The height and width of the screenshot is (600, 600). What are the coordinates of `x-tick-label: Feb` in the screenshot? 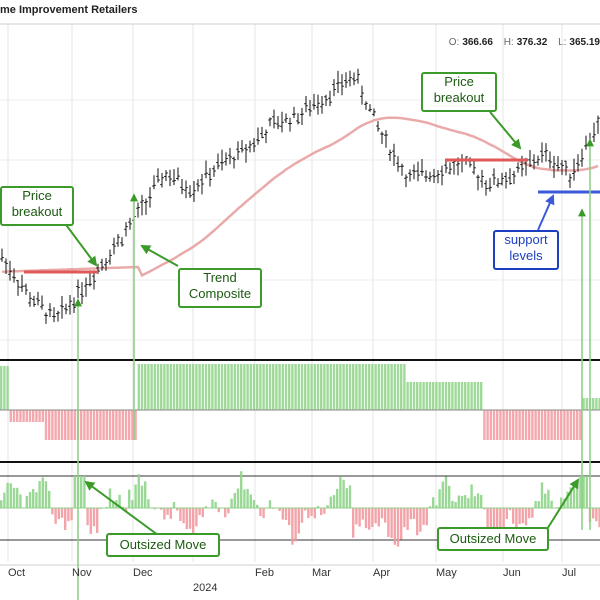 It's located at (264, 573).